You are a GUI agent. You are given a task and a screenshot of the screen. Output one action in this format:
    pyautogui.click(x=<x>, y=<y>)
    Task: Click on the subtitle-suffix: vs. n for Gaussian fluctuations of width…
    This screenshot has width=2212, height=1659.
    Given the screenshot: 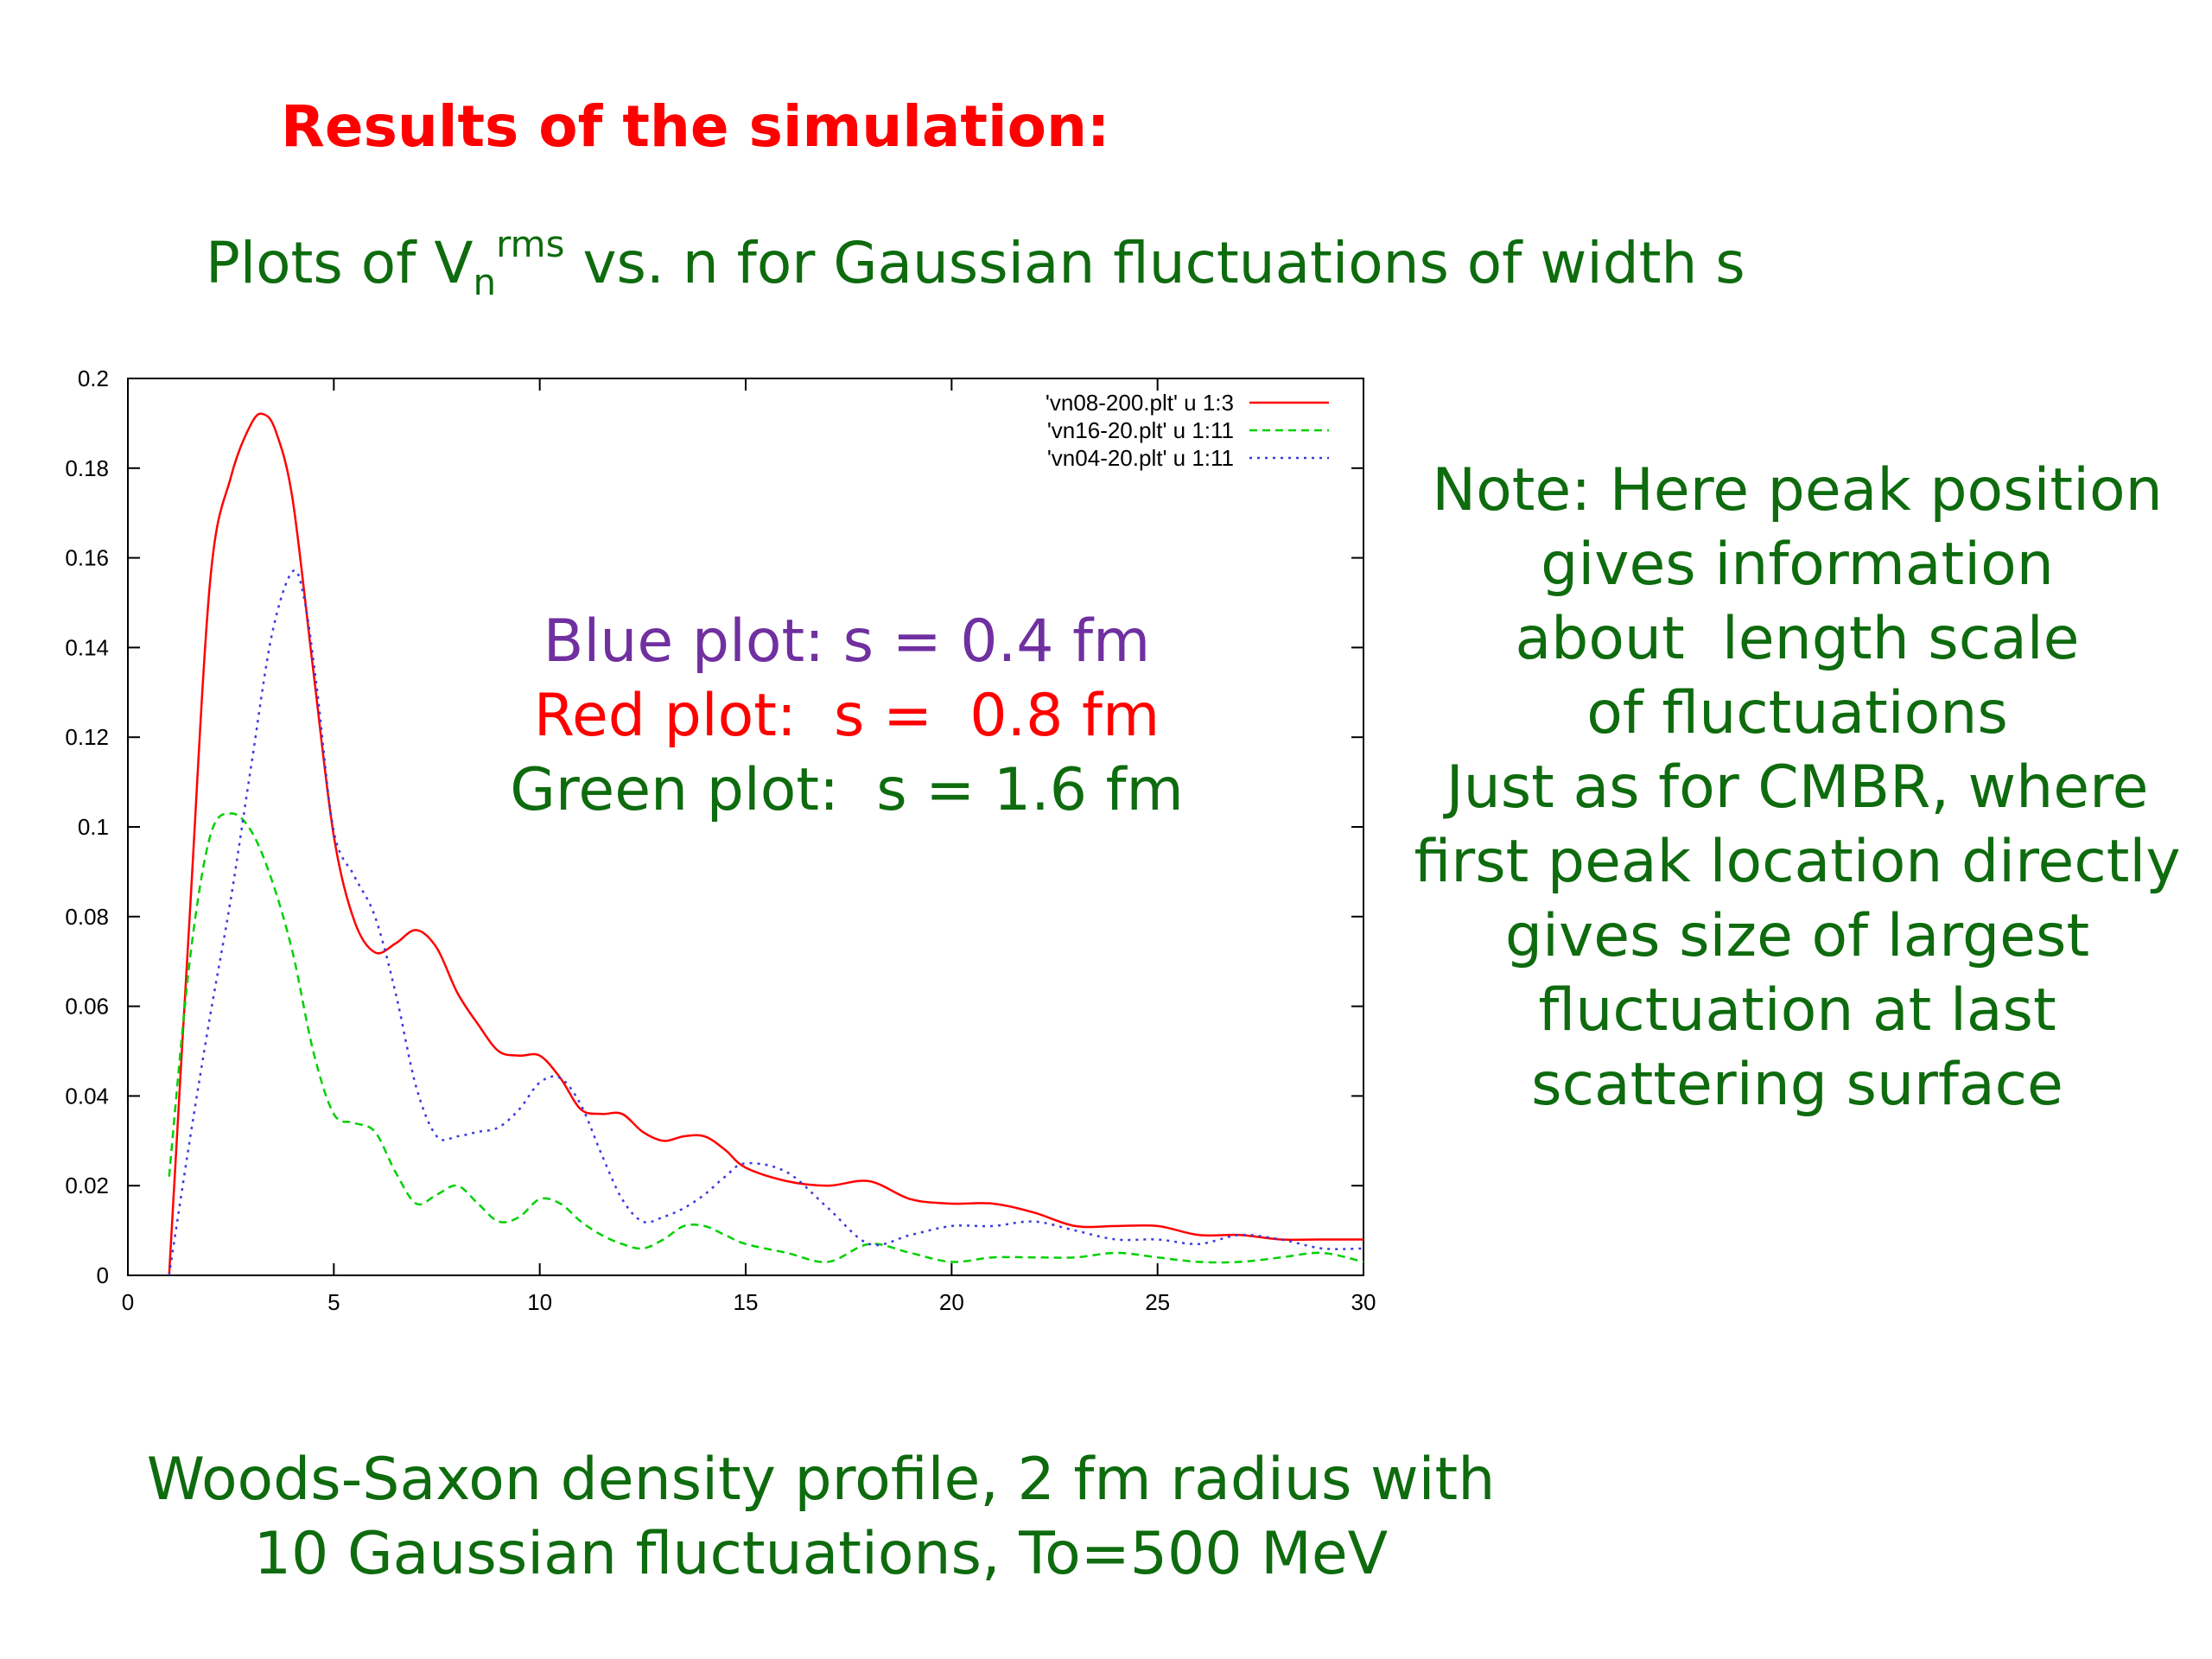 What is the action you would take?
    pyautogui.click(x=1154, y=263)
    